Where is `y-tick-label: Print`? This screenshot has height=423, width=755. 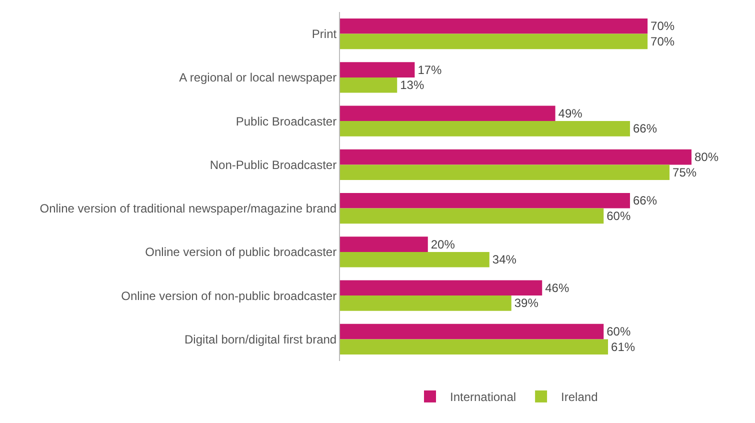 y-tick-label: Print is located at coordinates (325, 34).